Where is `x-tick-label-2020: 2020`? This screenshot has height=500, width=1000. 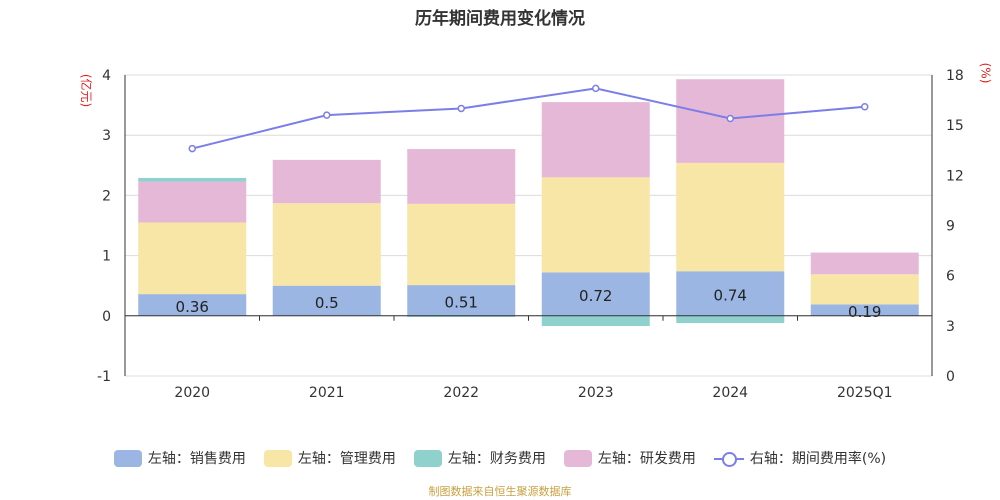 x-tick-label-2020: 2020 is located at coordinates (192, 393).